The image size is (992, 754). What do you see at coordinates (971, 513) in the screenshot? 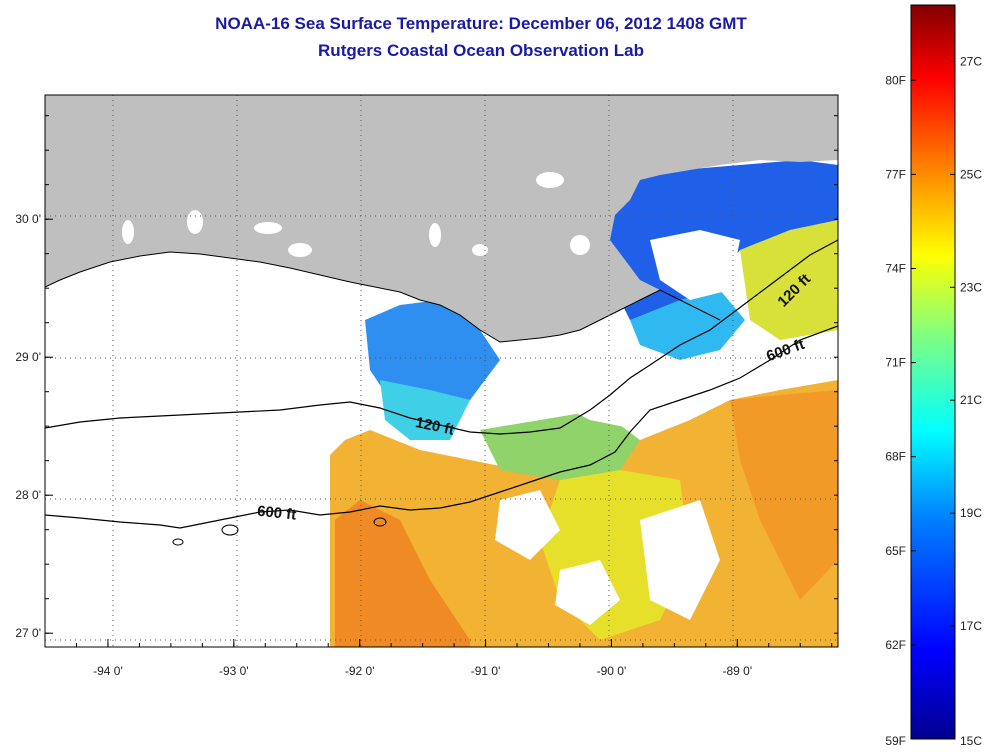
I see `colorbar-celsius-label: 19C` at bounding box center [971, 513].